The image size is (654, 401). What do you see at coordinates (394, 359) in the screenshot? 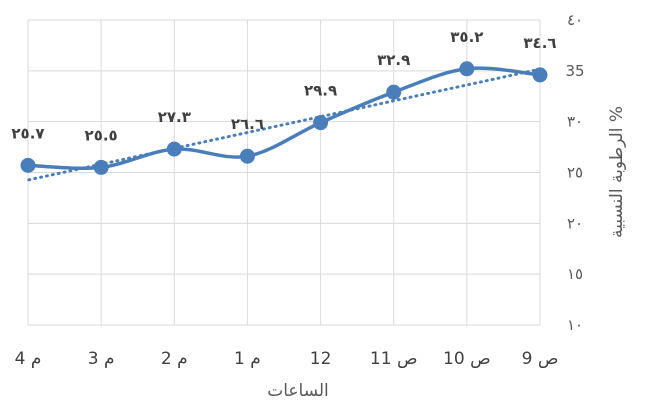
I see `x-tick-label: 11 ص` at bounding box center [394, 359].